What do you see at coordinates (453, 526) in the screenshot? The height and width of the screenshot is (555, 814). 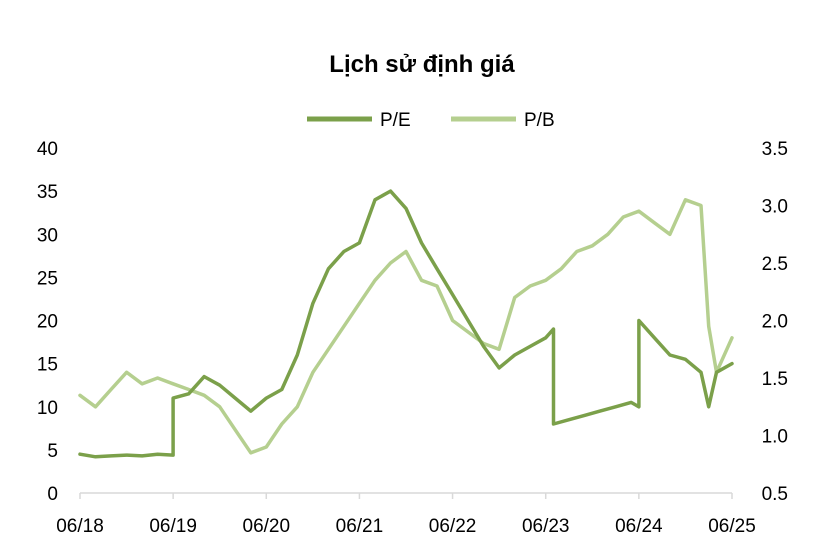 I see `x-tick-label: 06/22` at bounding box center [453, 526].